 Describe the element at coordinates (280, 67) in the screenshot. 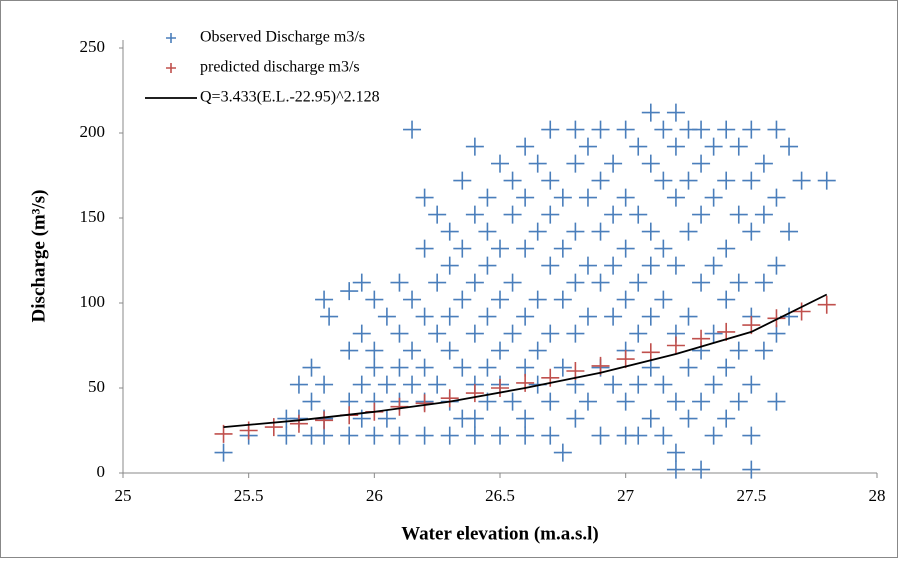

I see `legend-label: predicted discharge m3/s` at that location.